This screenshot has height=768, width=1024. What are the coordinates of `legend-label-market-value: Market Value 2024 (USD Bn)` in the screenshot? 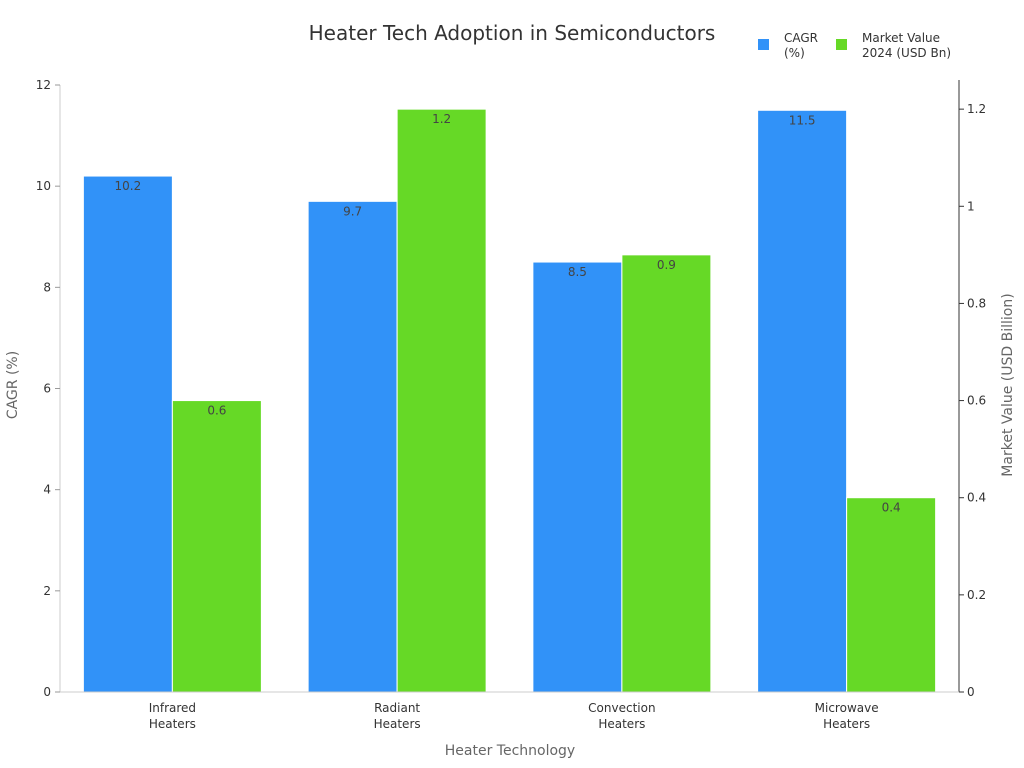 It's located at (906, 45).